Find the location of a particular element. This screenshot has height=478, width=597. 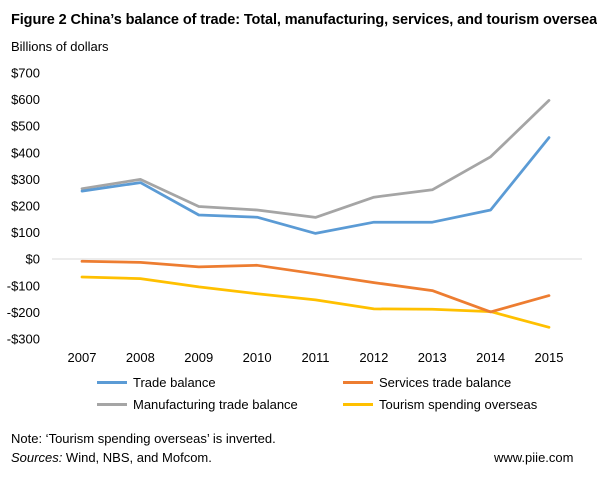

x-tick-label: 2009 is located at coordinates (198, 357).